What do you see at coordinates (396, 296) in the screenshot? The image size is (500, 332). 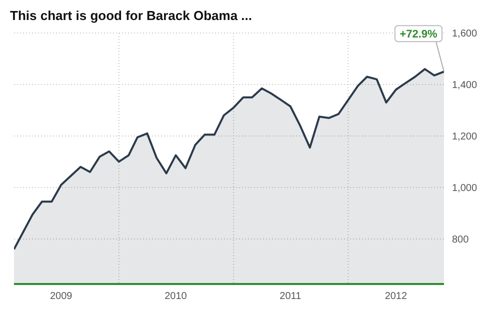 I see `x-tick-label: 2012` at bounding box center [396, 296].